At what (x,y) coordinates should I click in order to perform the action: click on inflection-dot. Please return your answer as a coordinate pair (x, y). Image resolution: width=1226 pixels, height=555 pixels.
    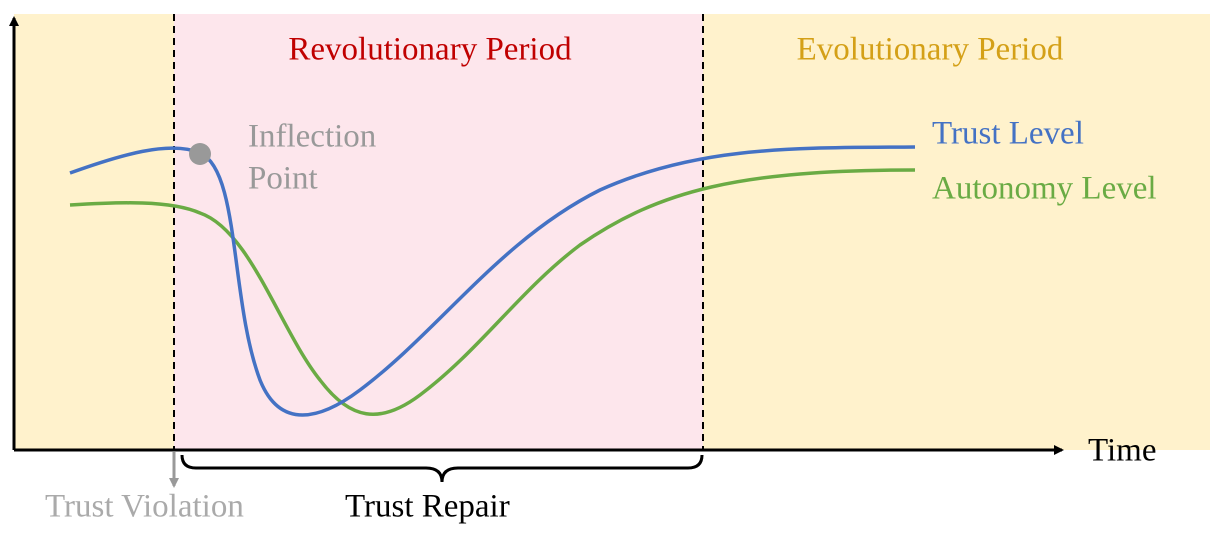
    Looking at the image, I should click on (200, 154).